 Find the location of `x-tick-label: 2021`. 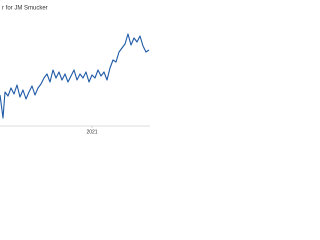

x-tick-label: 2021 is located at coordinates (91, 132).